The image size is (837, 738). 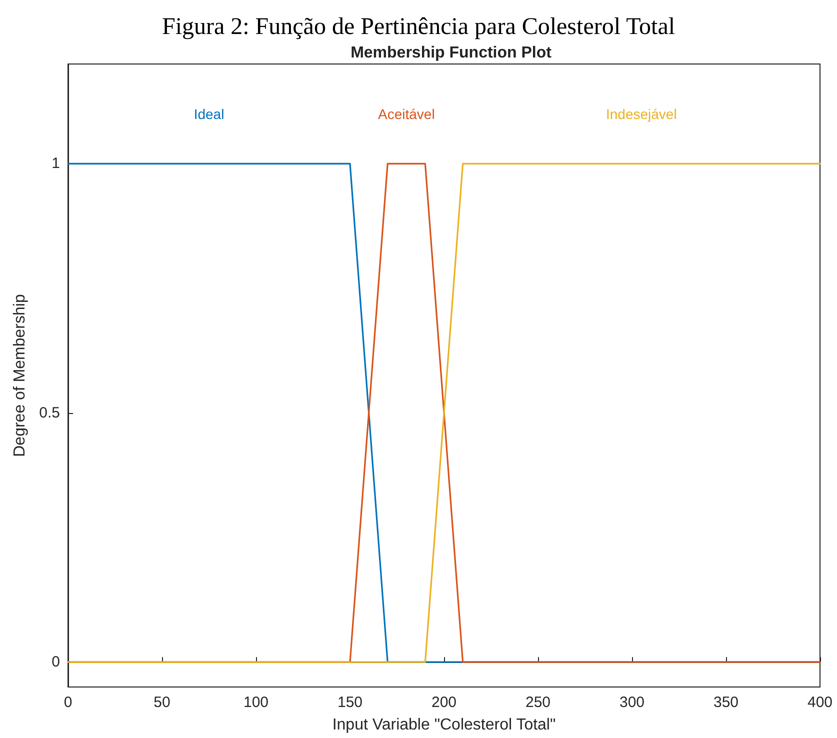 I want to click on x-axis-title: Input Variable "Colesterol Total", so click(x=444, y=725).